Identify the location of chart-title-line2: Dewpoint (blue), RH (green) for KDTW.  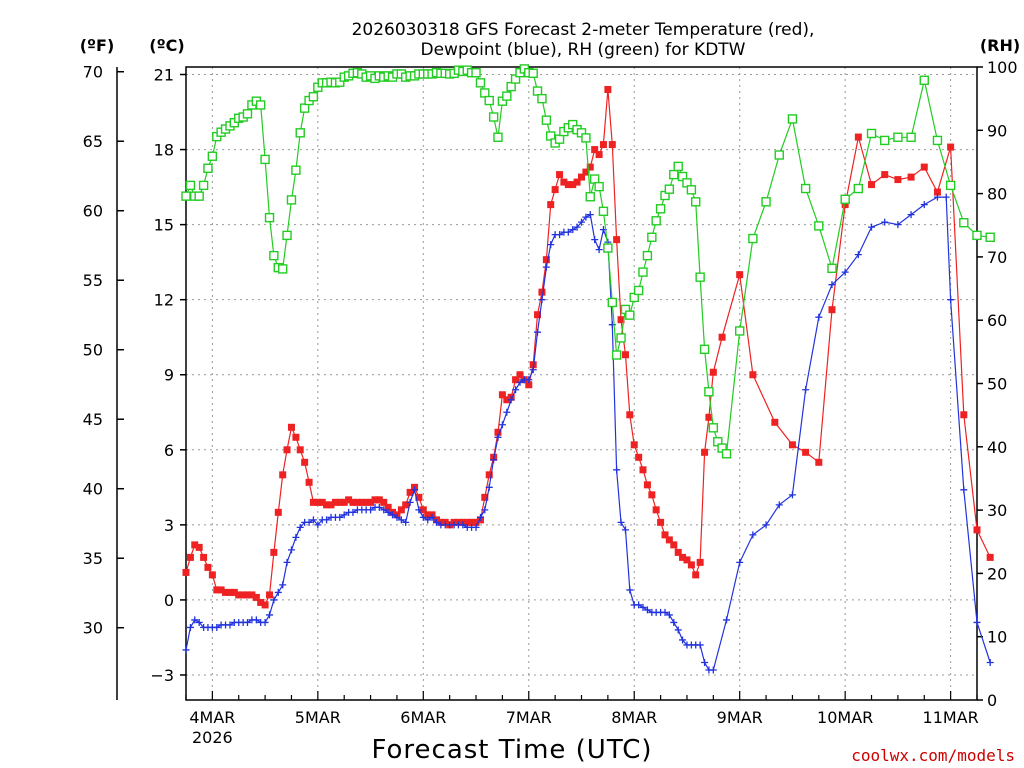
(582, 50).